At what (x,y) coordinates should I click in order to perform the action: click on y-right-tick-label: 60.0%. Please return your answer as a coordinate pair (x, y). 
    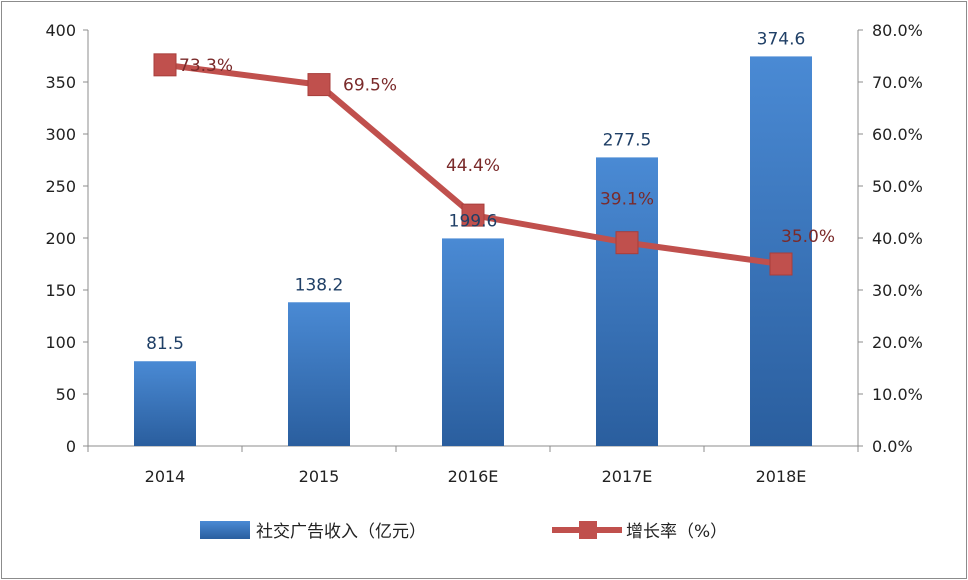
    Looking at the image, I should click on (897, 134).